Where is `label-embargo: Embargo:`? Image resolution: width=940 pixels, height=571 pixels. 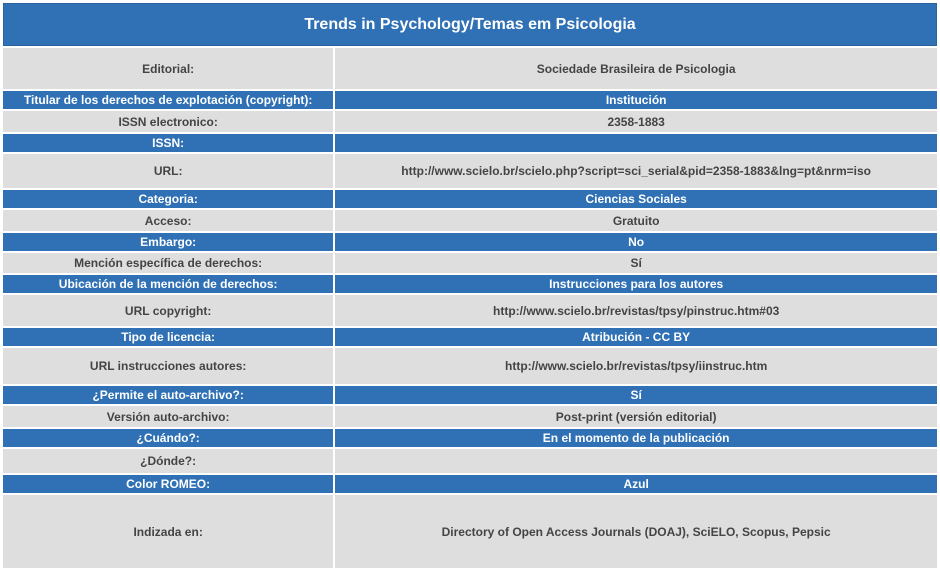
label-embargo: Embargo: is located at coordinates (168, 242).